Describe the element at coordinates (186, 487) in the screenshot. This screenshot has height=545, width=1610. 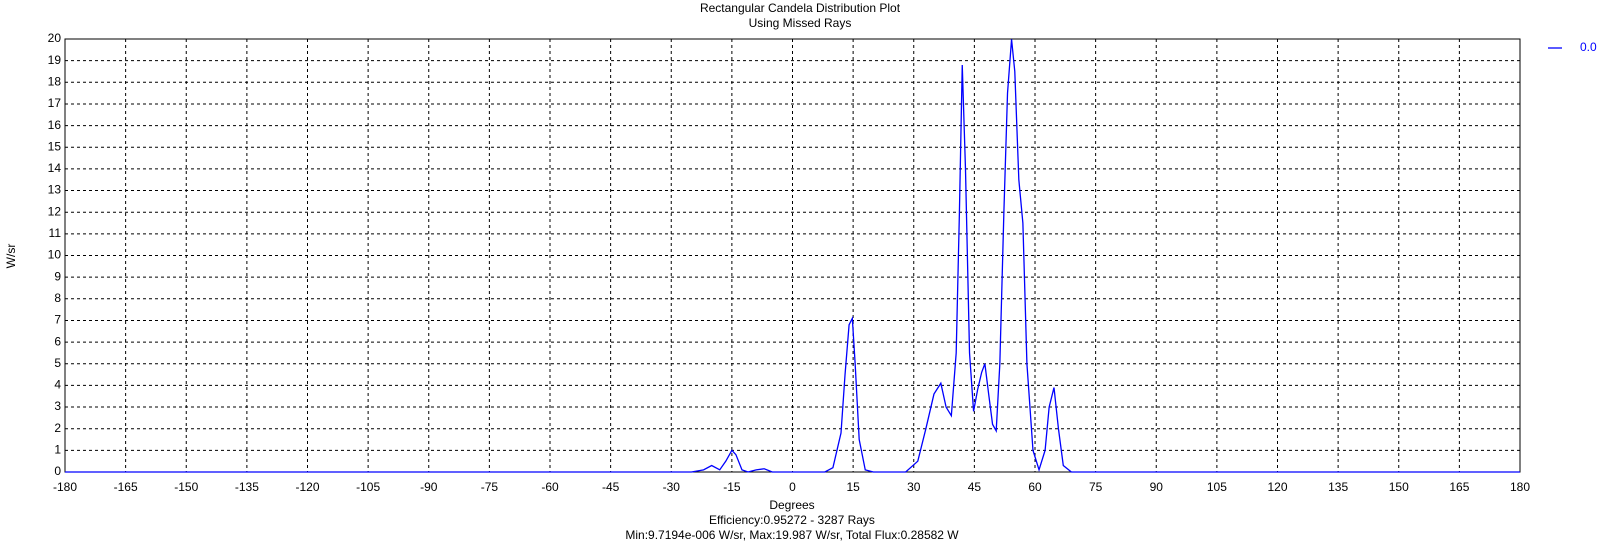
I see `x-tick-label: -150` at that location.